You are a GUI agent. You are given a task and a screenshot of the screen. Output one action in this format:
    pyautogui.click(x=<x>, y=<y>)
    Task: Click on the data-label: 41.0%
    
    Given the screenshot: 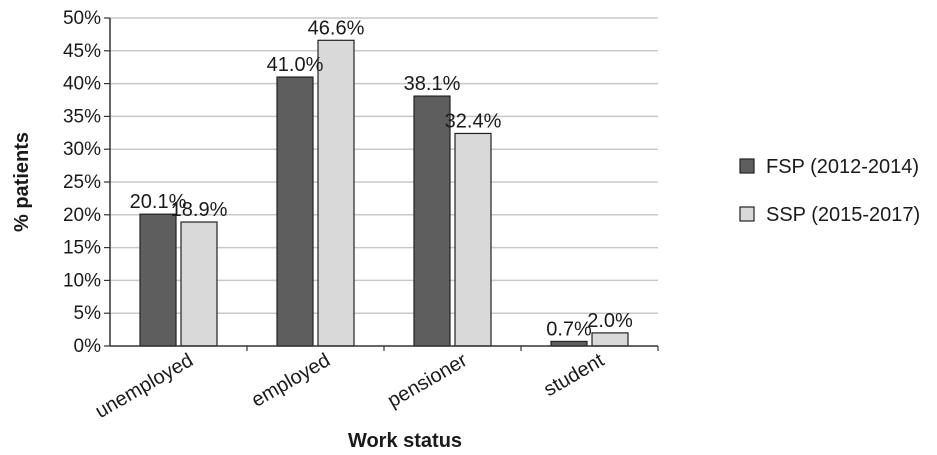 What is the action you would take?
    pyautogui.click(x=295, y=65)
    